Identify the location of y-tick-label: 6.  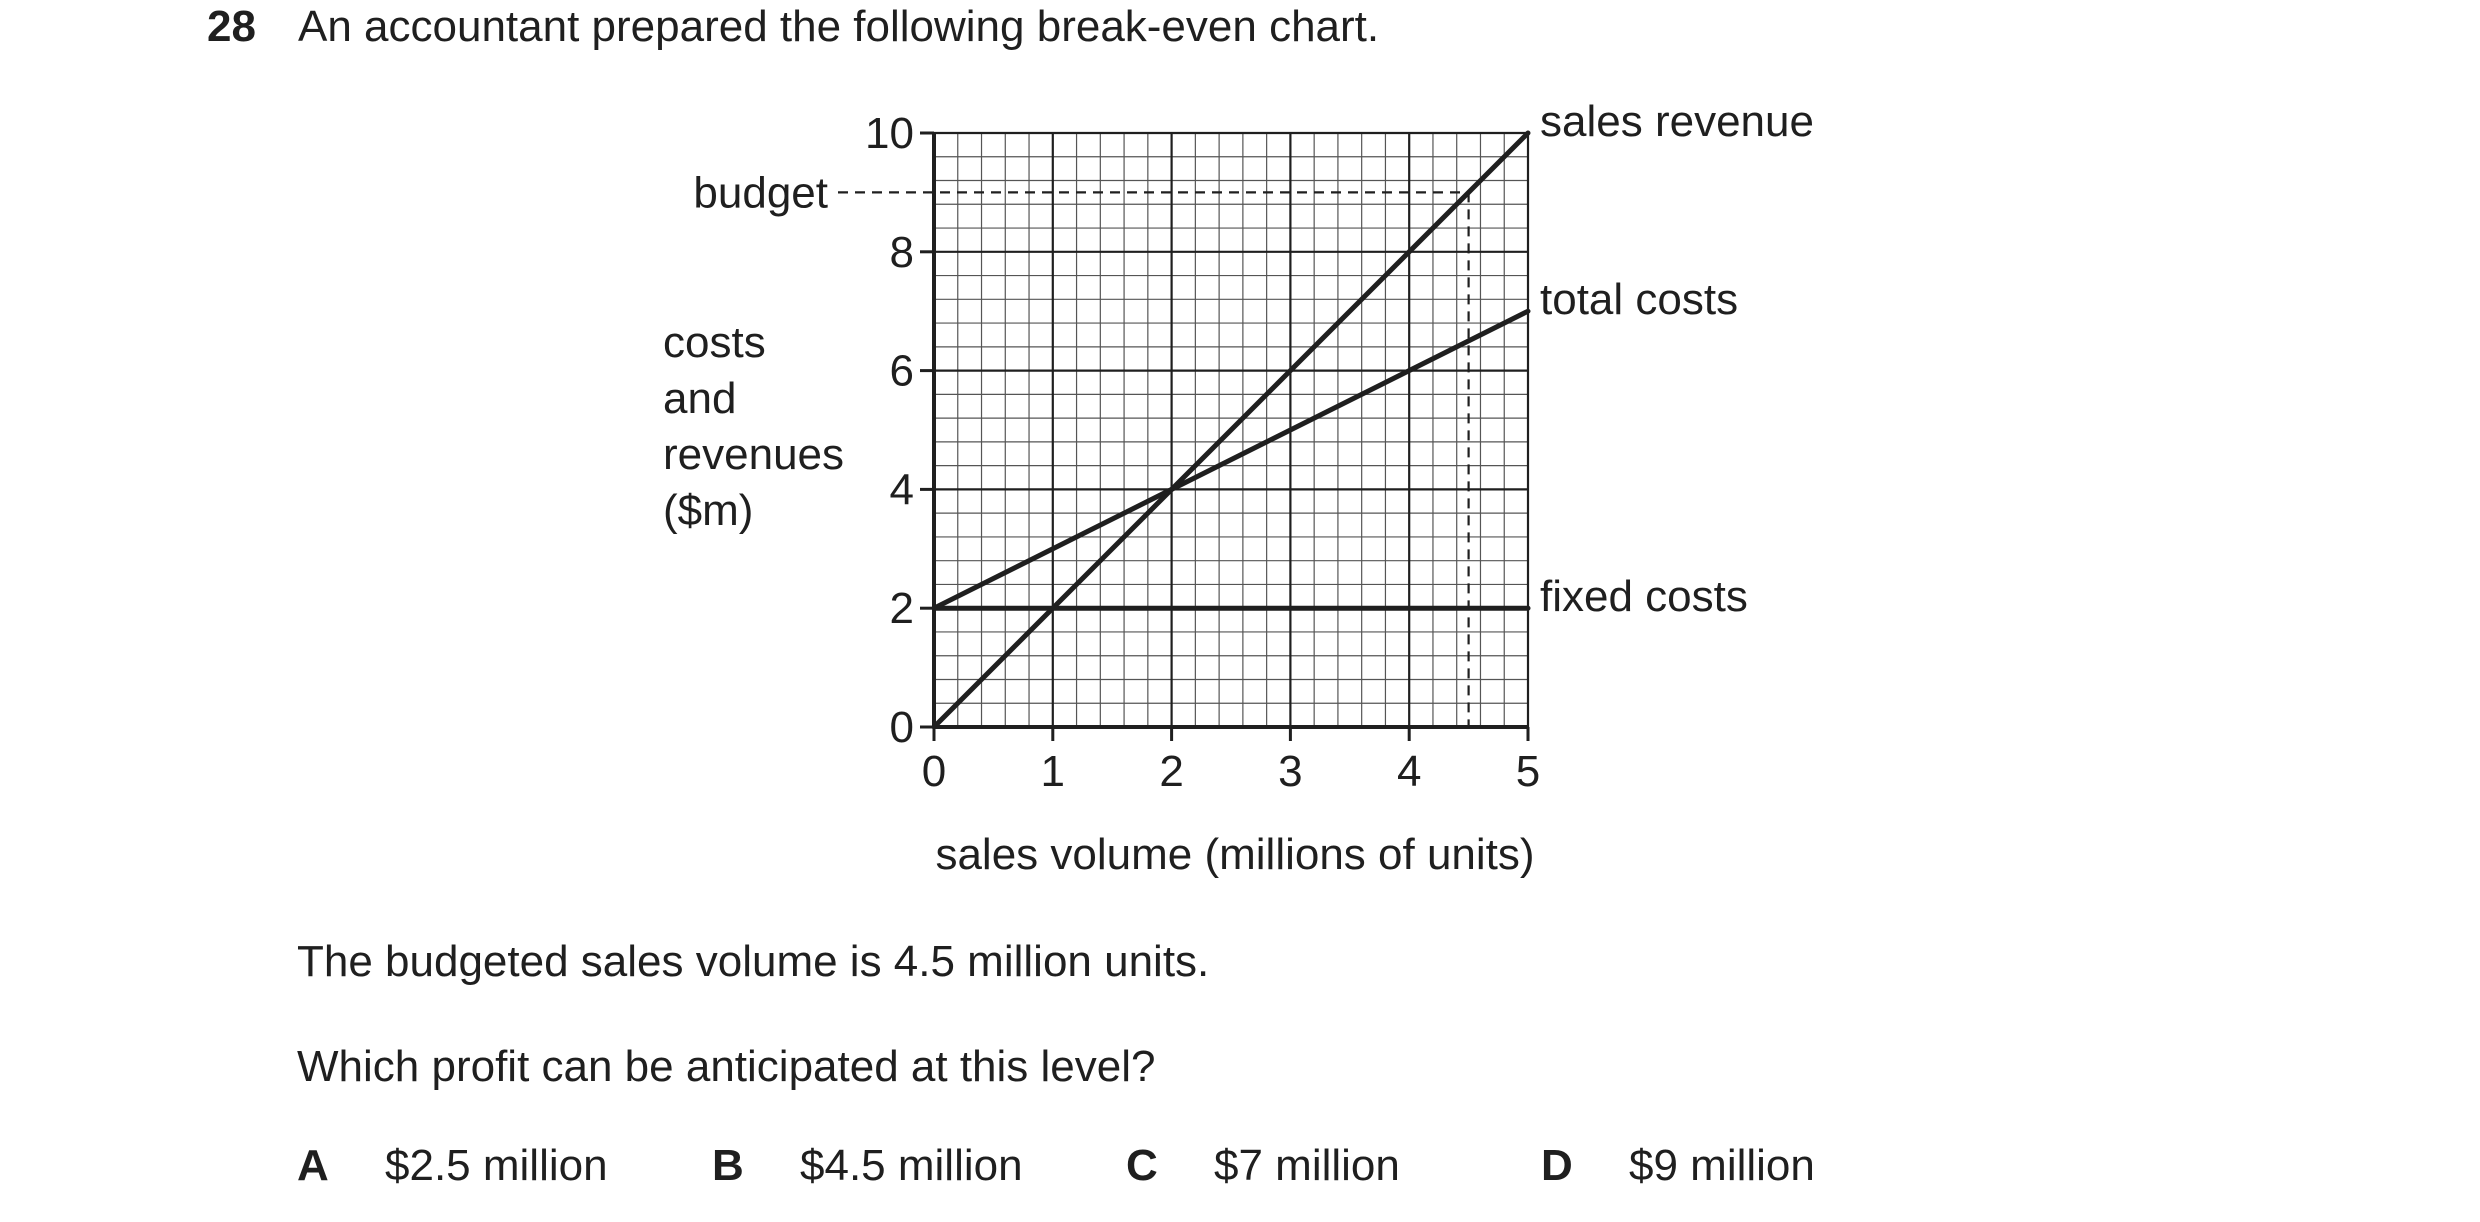
(902, 371).